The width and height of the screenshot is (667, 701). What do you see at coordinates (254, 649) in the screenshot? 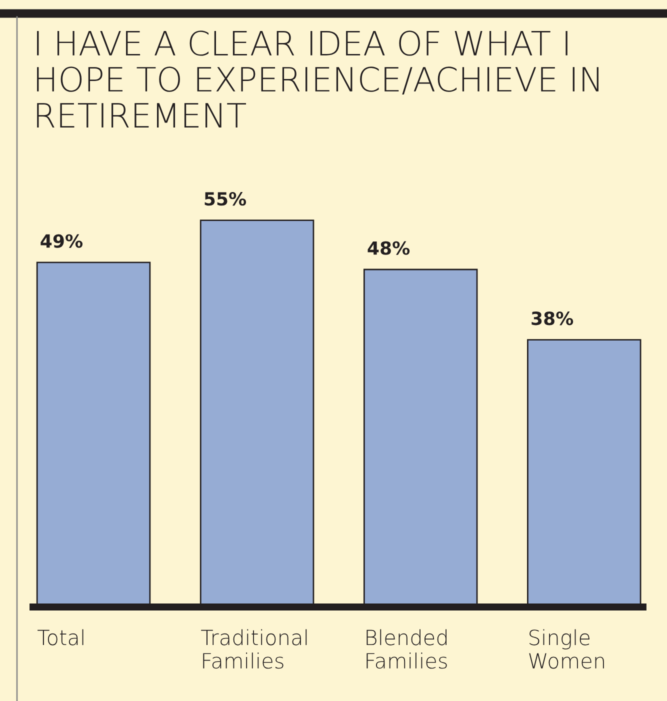
I see `x-tick-label: Traditional Families` at bounding box center [254, 649].